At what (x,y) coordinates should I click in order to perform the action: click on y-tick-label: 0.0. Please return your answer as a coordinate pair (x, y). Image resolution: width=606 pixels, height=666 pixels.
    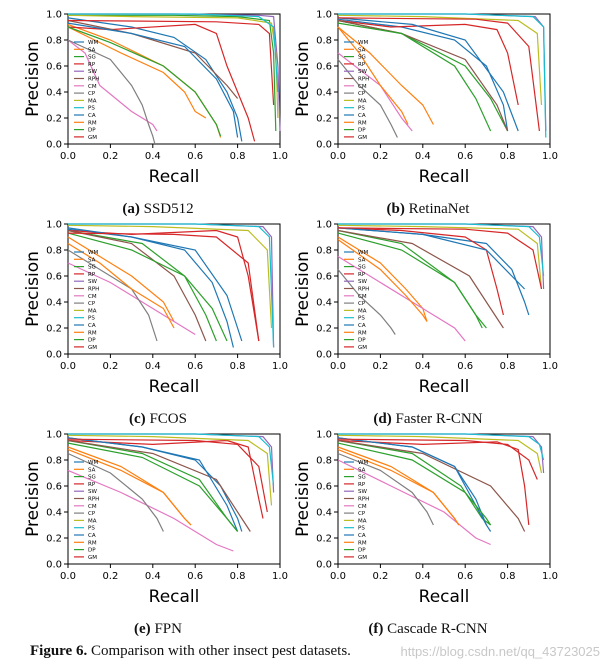
    Looking at the image, I should click on (324, 355).